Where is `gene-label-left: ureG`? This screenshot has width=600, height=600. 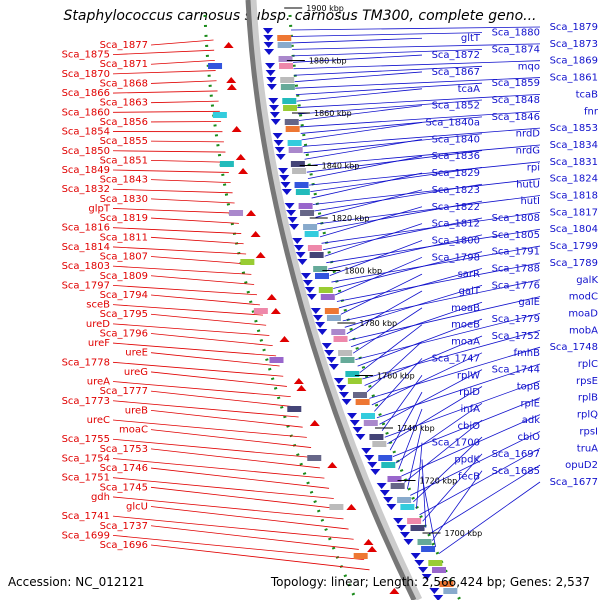 gene-label-left: ureG is located at coordinates (136, 372).